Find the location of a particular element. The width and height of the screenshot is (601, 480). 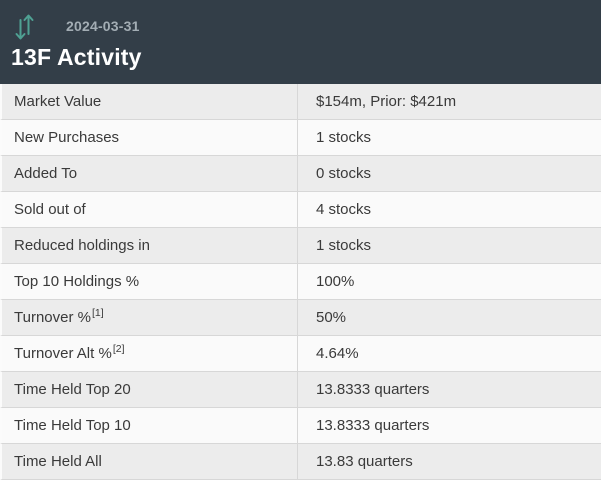

swap-vertical-icon is located at coordinates (25, 27).